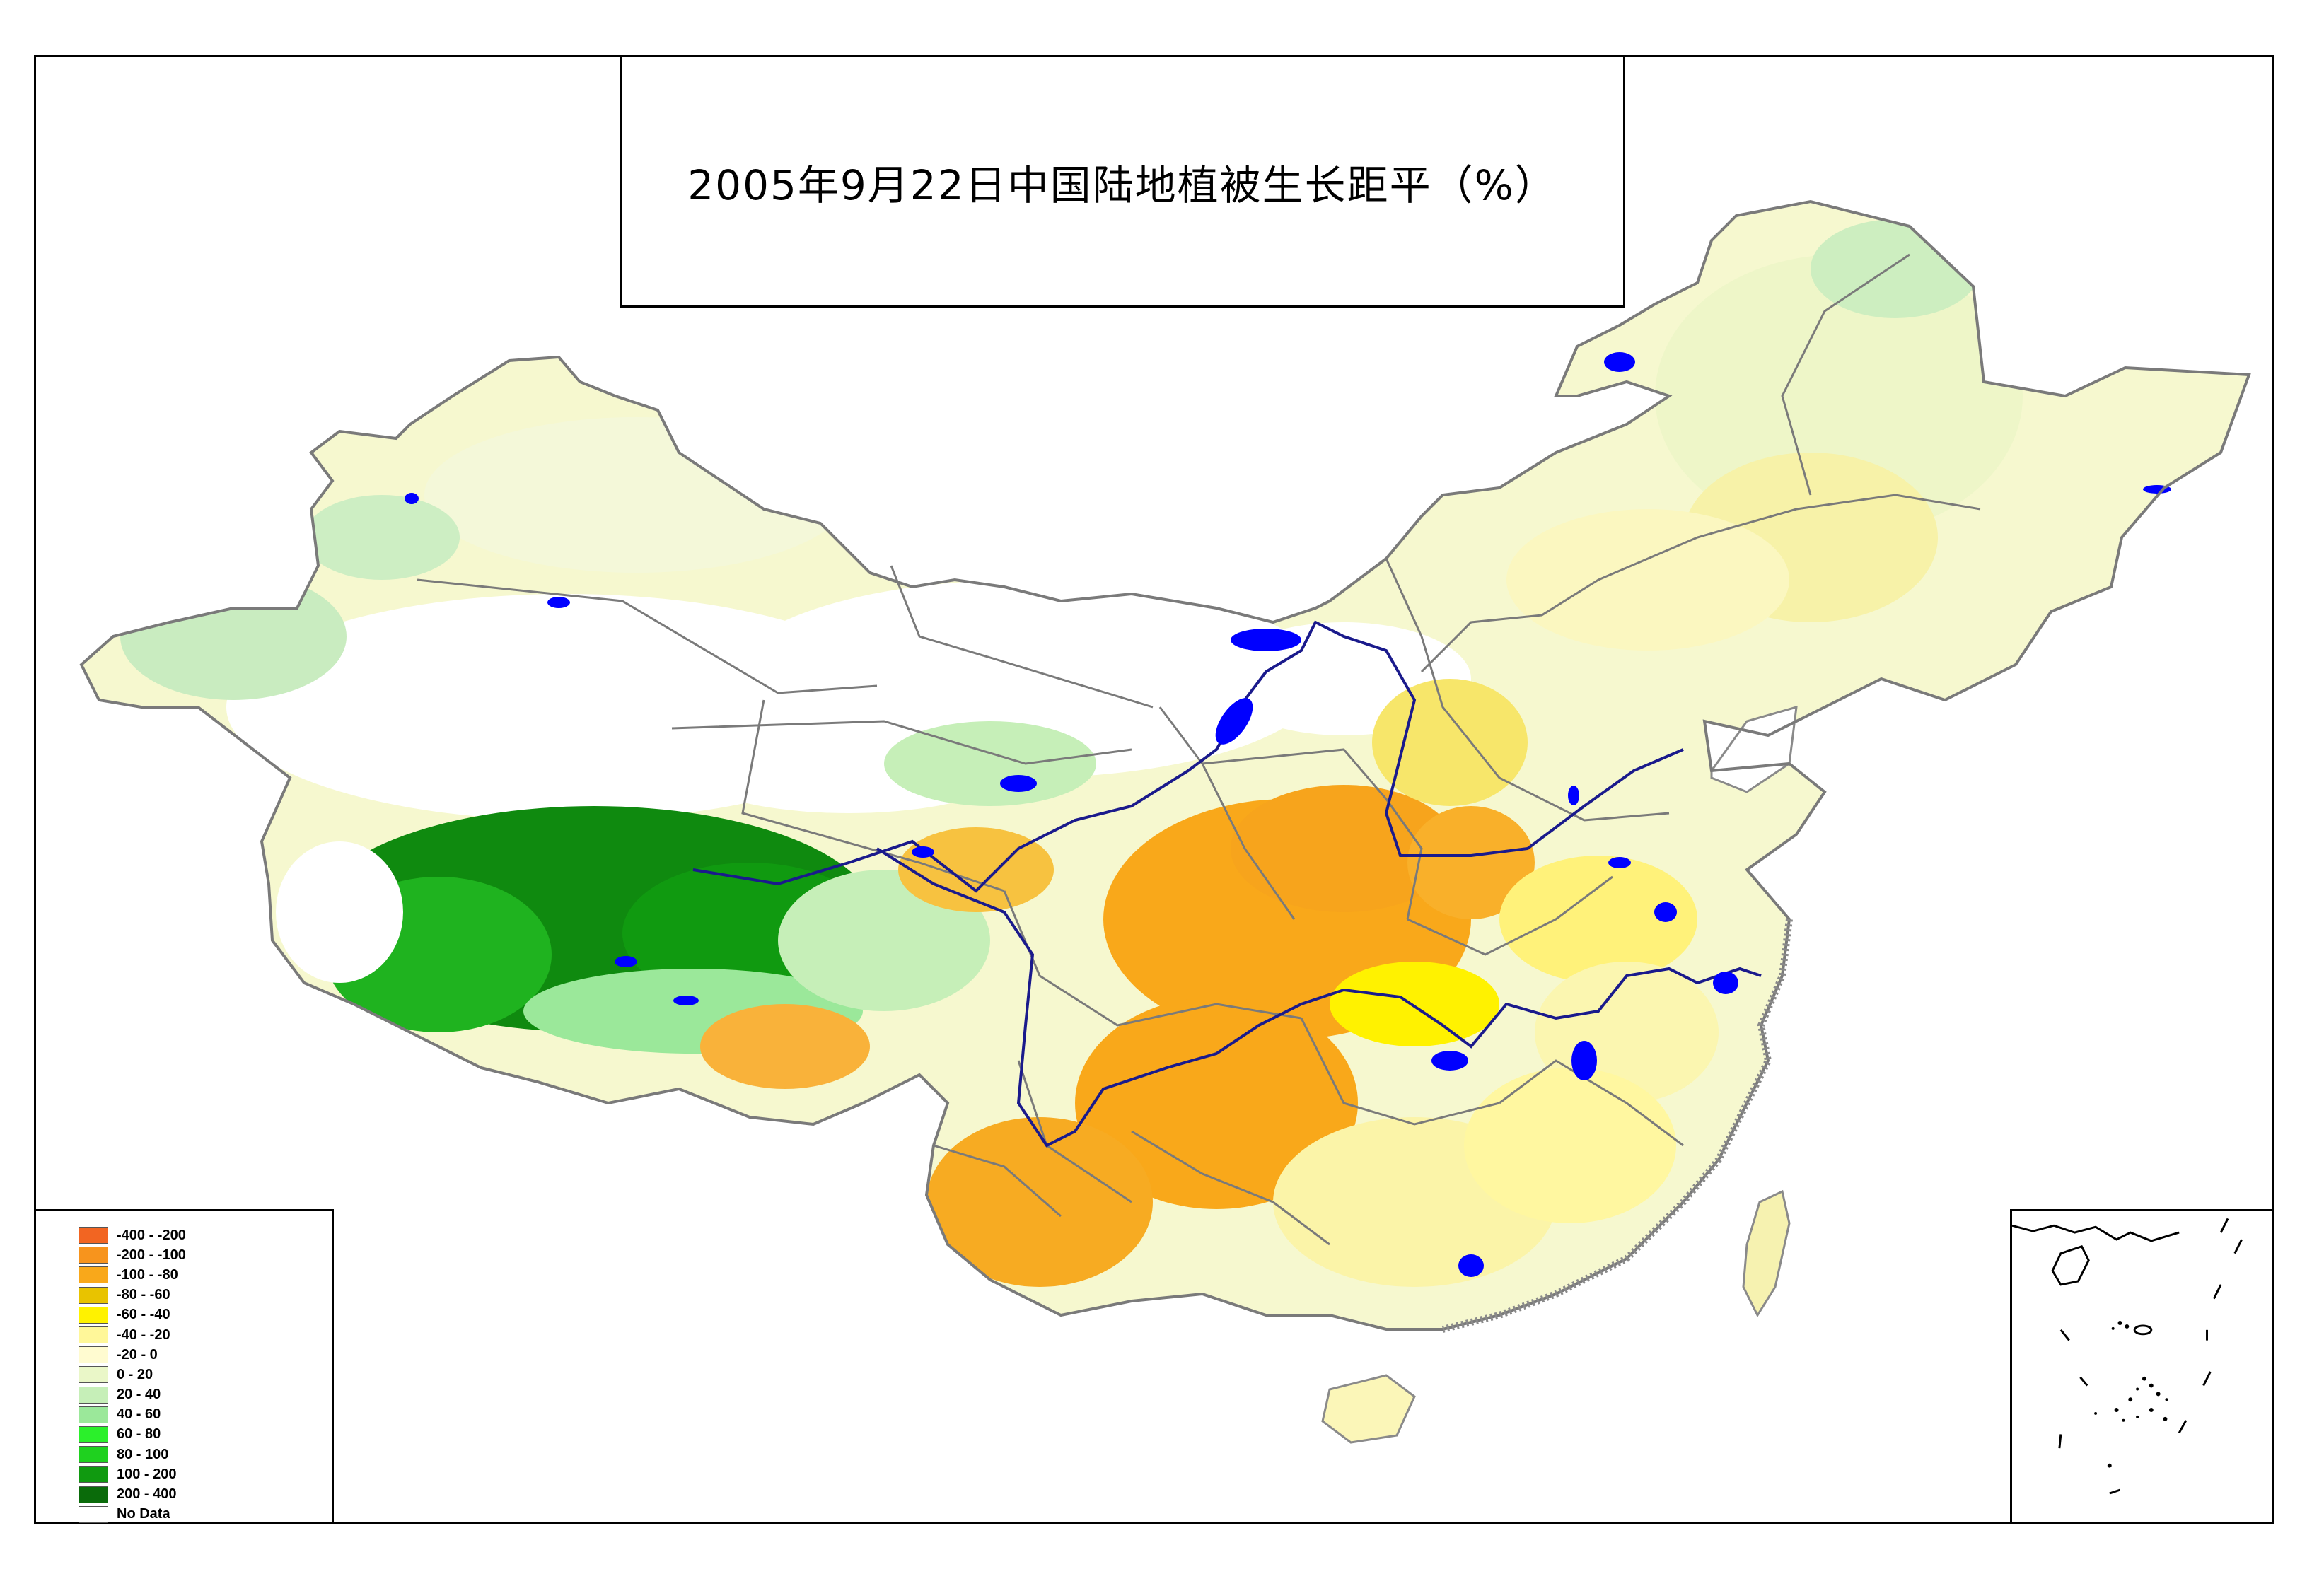 This screenshot has height=1586, width=2324. Describe the element at coordinates (205, 1275) in the screenshot. I see `legend-item: -100 - -80` at that location.